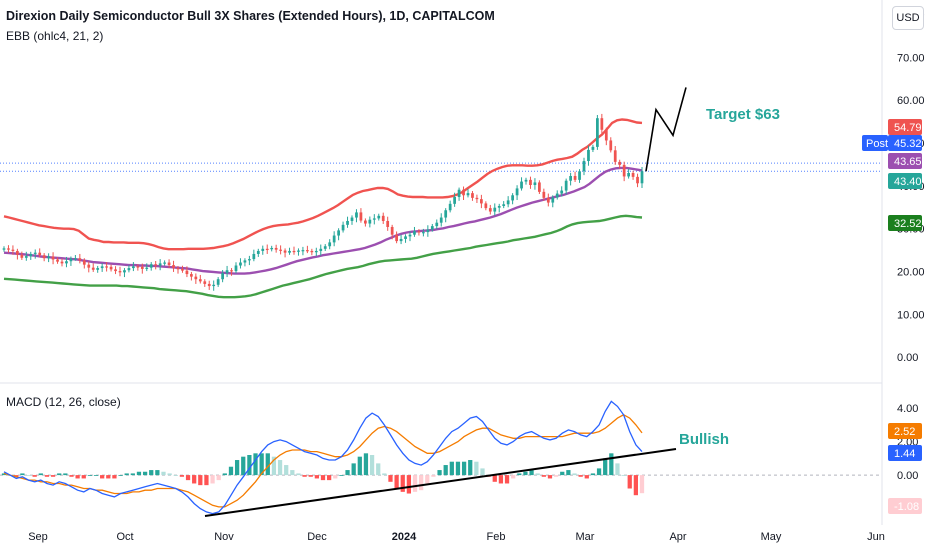 This screenshot has height=550, width=932. Describe the element at coordinates (55, 36) in the screenshot. I see `ebb-indicator-label: EBB (ohlc4, 21, 2)` at that location.